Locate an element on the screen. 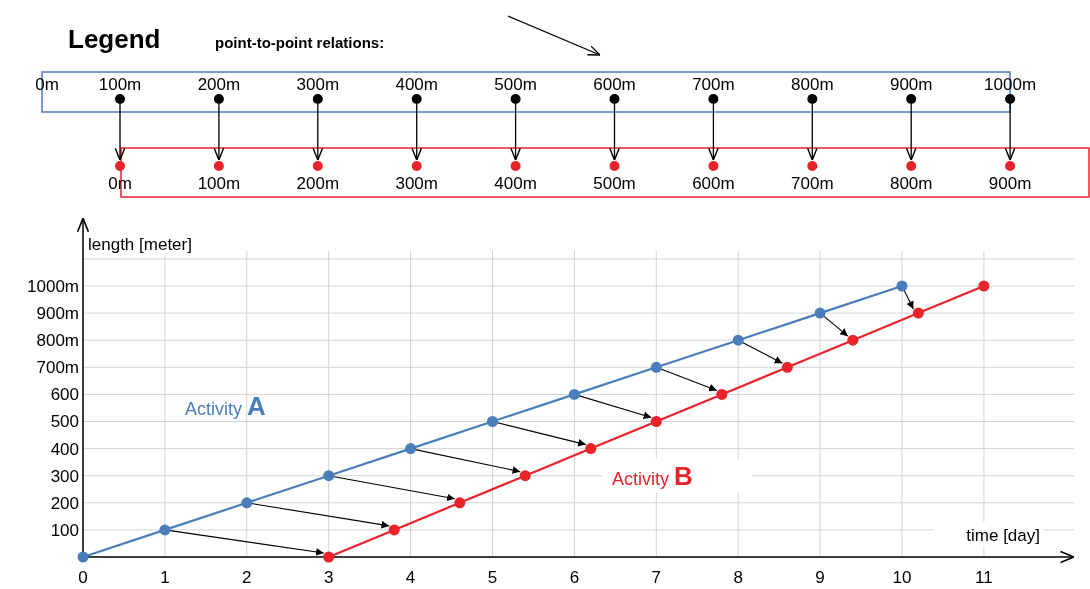 The width and height of the screenshot is (1090, 589). x-tick-label: 10 is located at coordinates (902, 577).